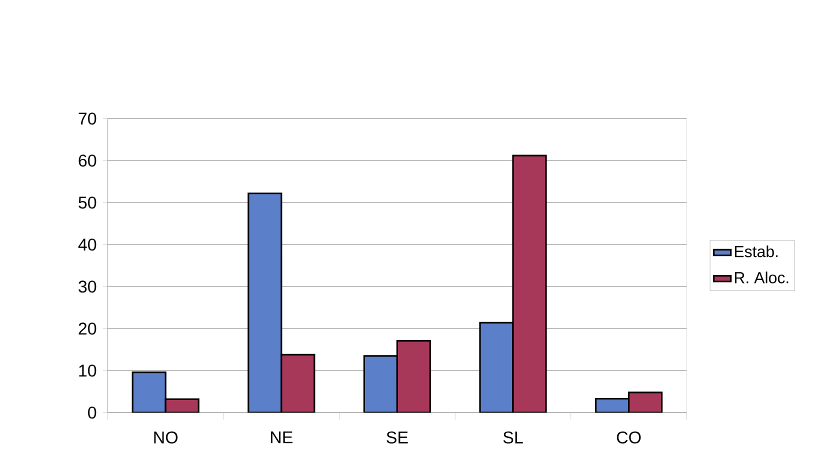 This screenshot has width=837, height=450. Describe the element at coordinates (87, 286) in the screenshot. I see `y-tick-label: 30` at that location.